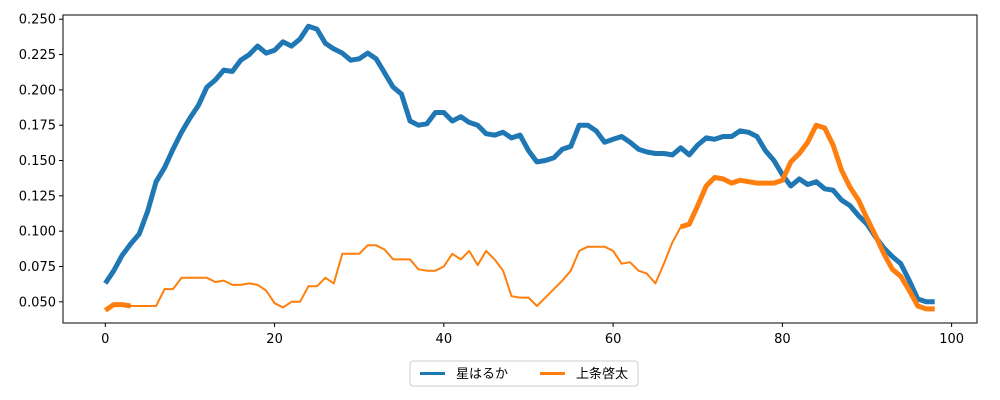  What do you see at coordinates (613, 339) in the screenshot?
I see `x-tick-label: 60` at bounding box center [613, 339].